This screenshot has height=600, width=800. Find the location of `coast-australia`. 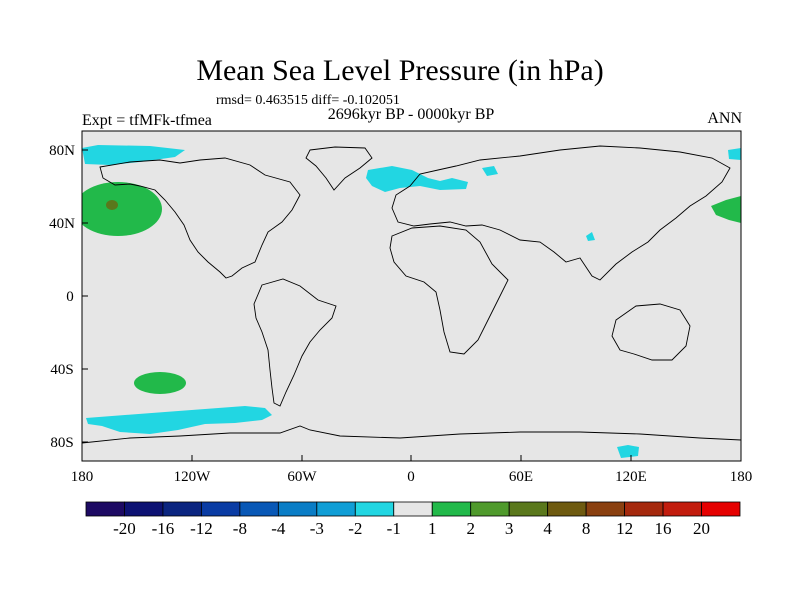

coast-australia is located at coordinates (651, 332).